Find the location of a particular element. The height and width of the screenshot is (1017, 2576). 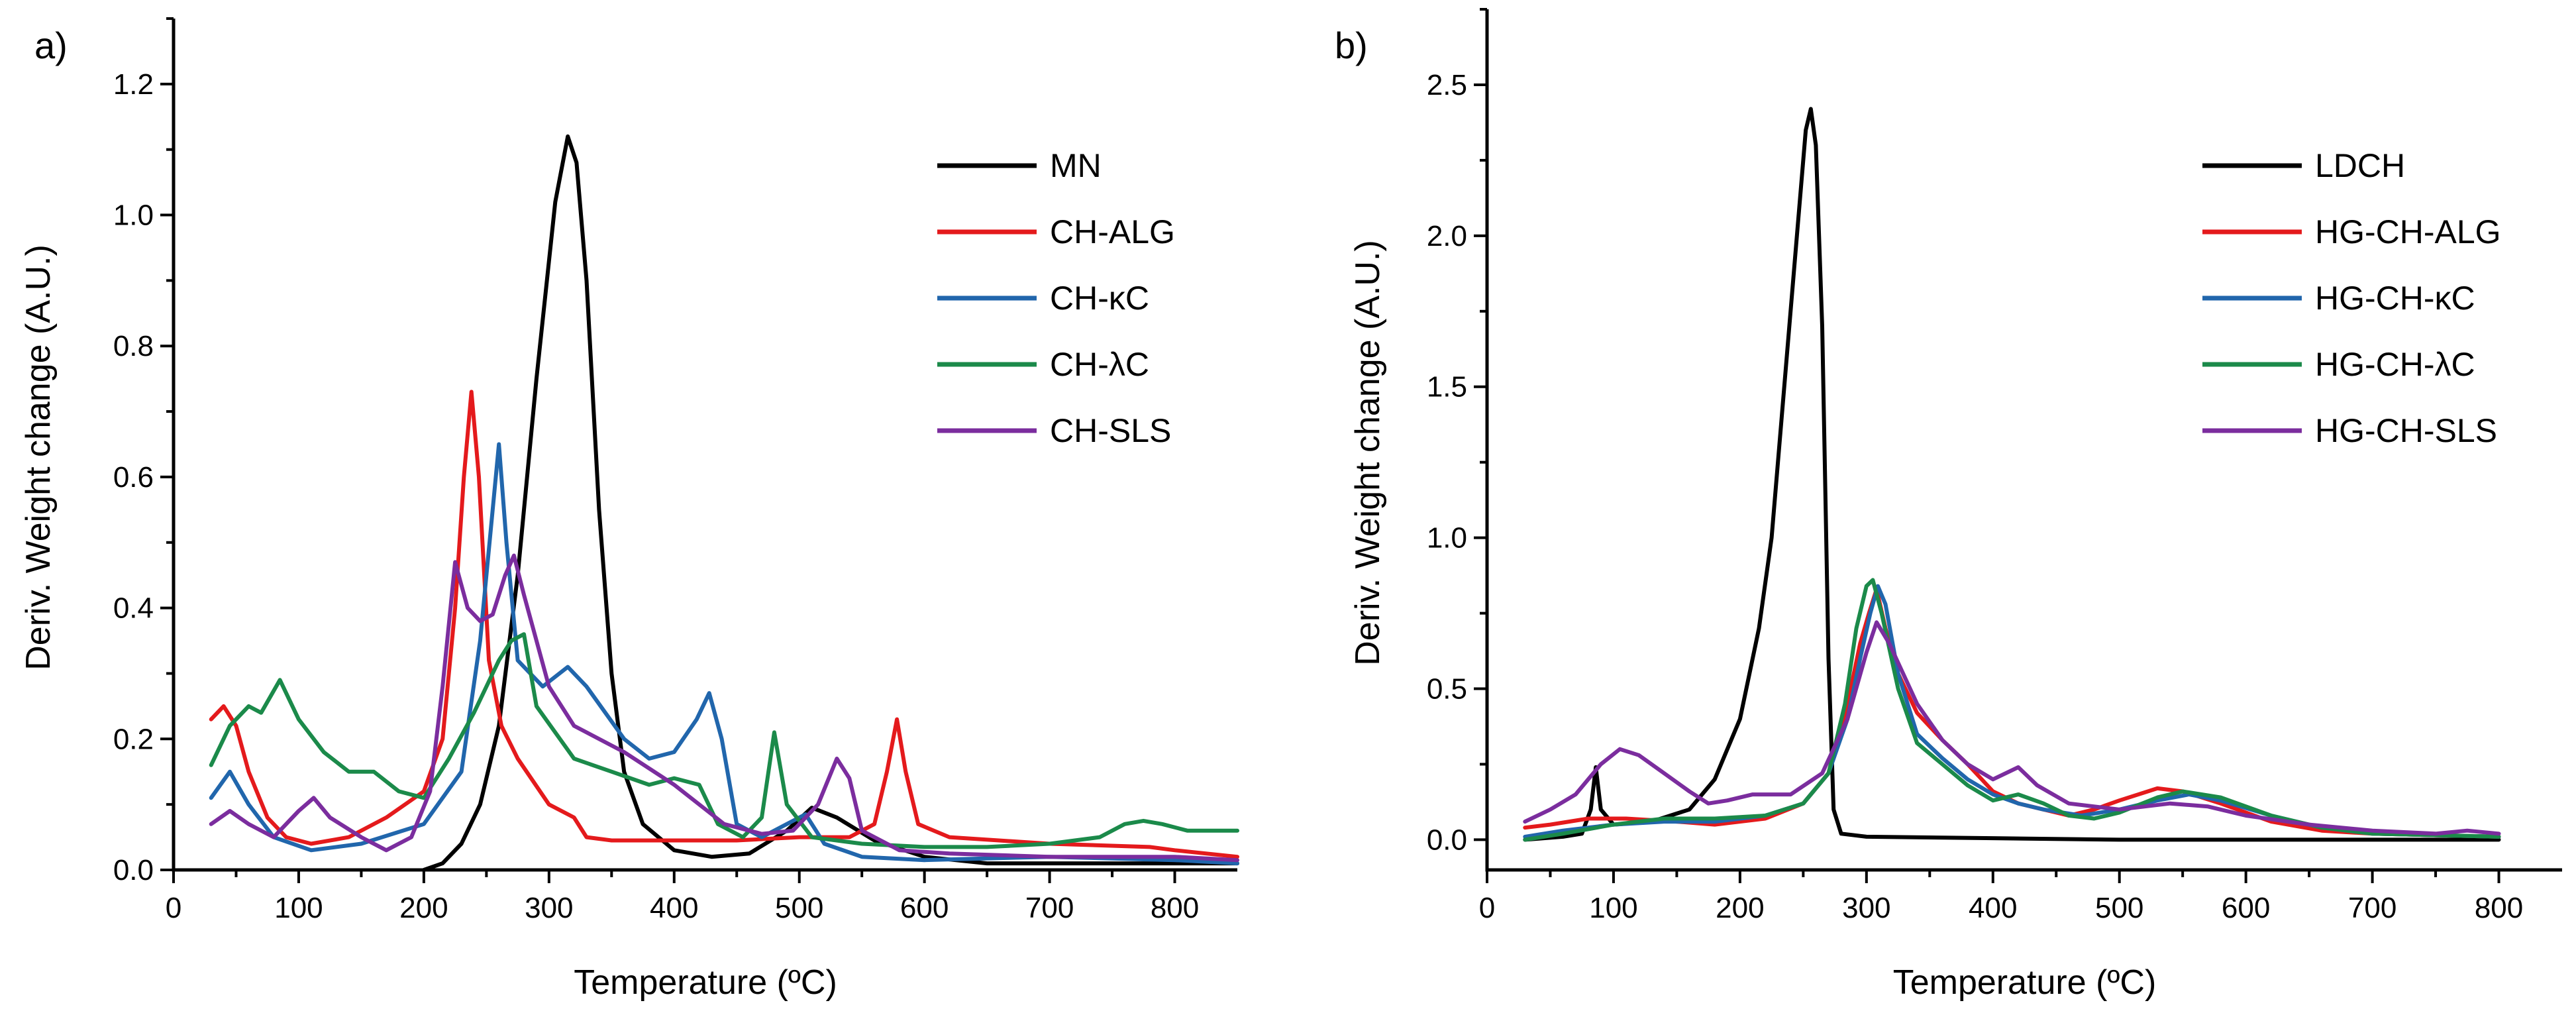

series-line-ch-sls is located at coordinates (724, 708).